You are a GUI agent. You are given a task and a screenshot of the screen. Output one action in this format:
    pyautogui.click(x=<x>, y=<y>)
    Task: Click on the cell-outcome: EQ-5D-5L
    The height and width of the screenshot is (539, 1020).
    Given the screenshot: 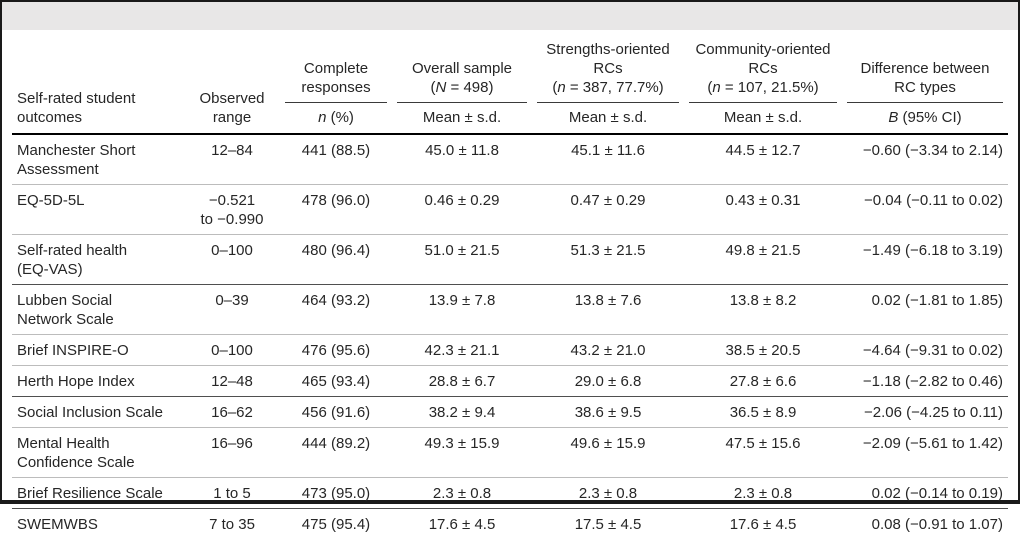 What is the action you would take?
    pyautogui.click(x=98, y=210)
    